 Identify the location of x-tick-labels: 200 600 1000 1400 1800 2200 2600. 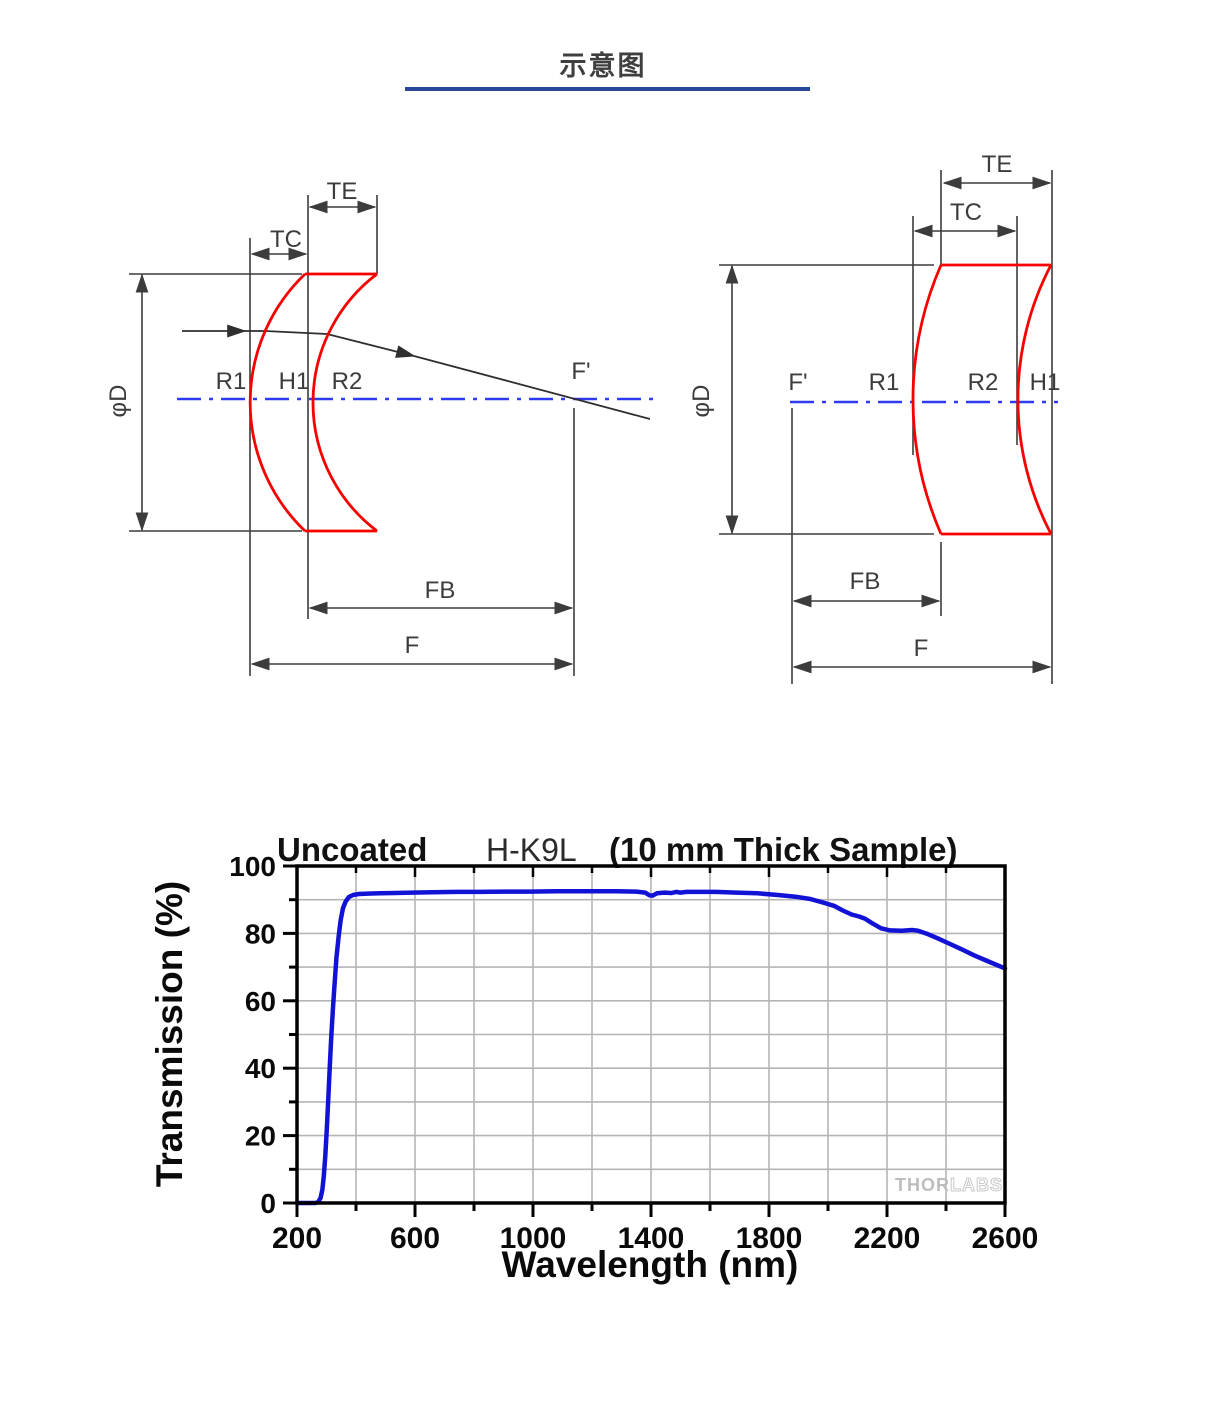
(655, 1238).